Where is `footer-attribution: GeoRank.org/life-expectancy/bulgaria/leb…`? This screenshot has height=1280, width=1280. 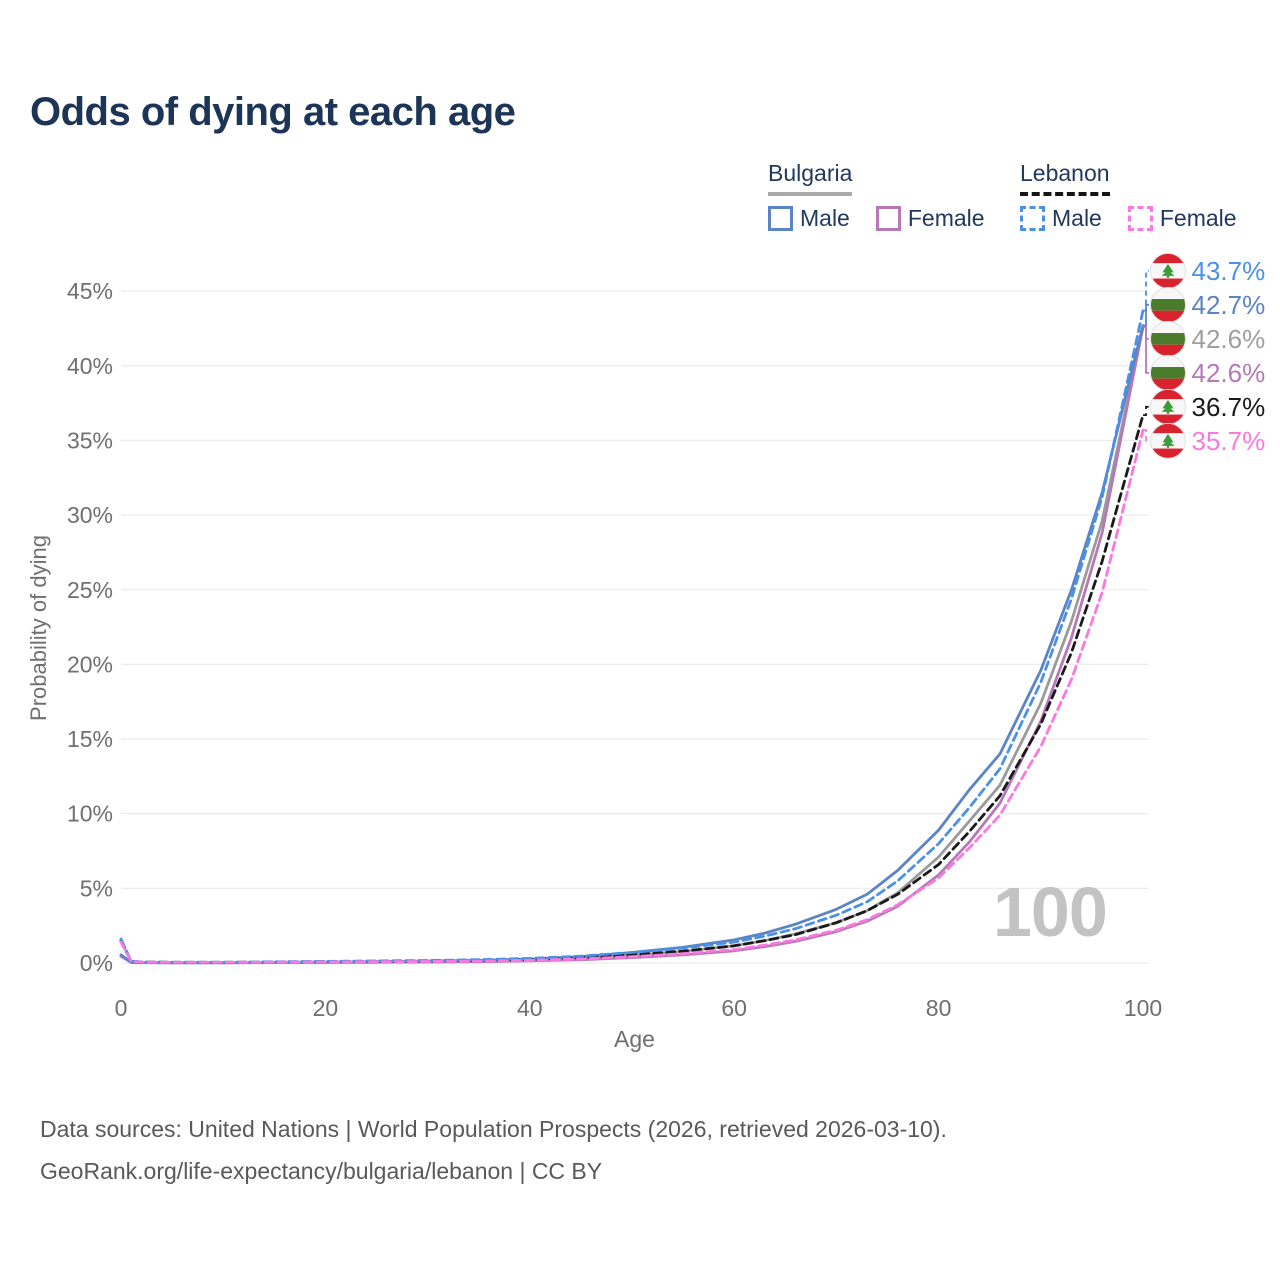 footer-attribution: GeoRank.org/life-expectancy/bulgaria/leb… is located at coordinates (321, 1171).